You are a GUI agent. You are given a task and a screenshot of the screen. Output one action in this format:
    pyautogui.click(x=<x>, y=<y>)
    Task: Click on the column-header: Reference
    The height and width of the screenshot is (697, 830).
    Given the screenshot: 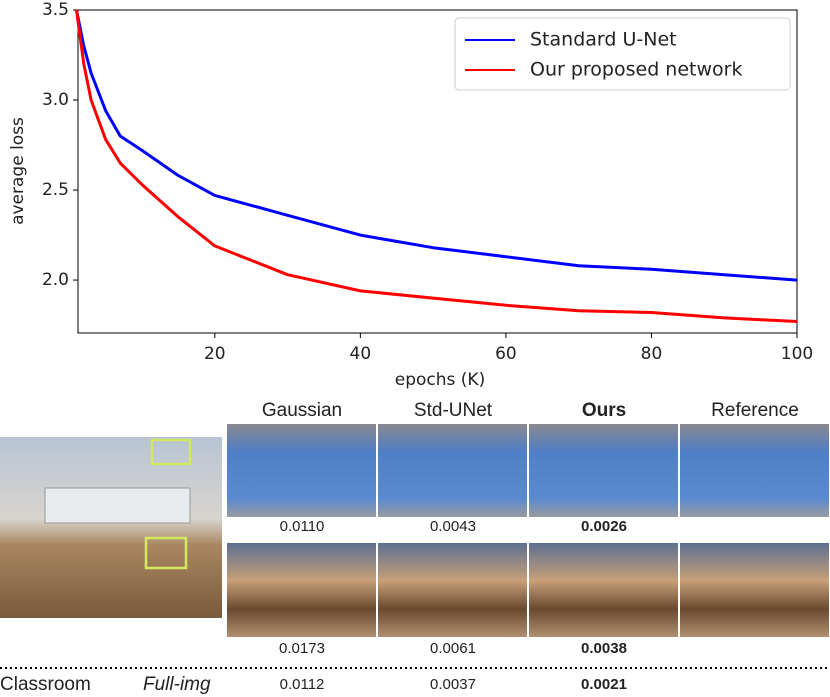 What is the action you would take?
    pyautogui.click(x=755, y=410)
    